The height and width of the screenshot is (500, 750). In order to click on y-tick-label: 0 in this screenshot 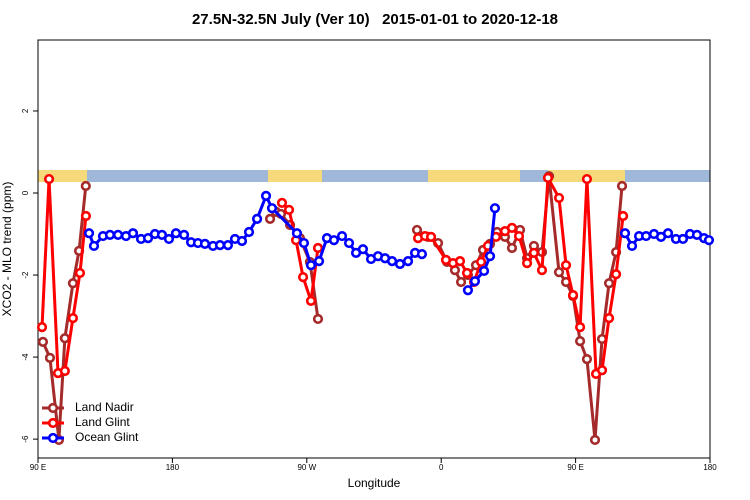, I will do `click(25, 192)`.